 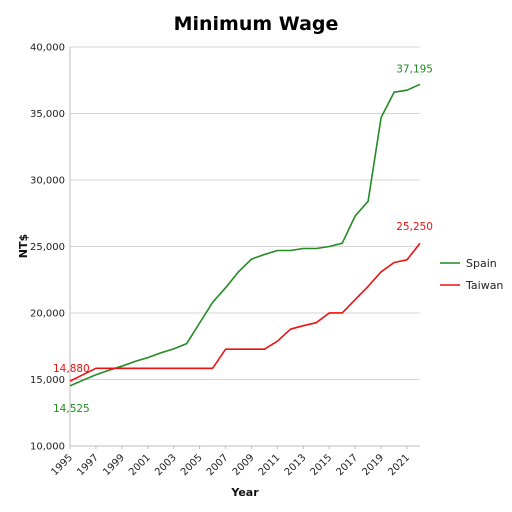 What do you see at coordinates (296, 465) in the screenshot?
I see `x-tick-label: 2013` at bounding box center [296, 465].